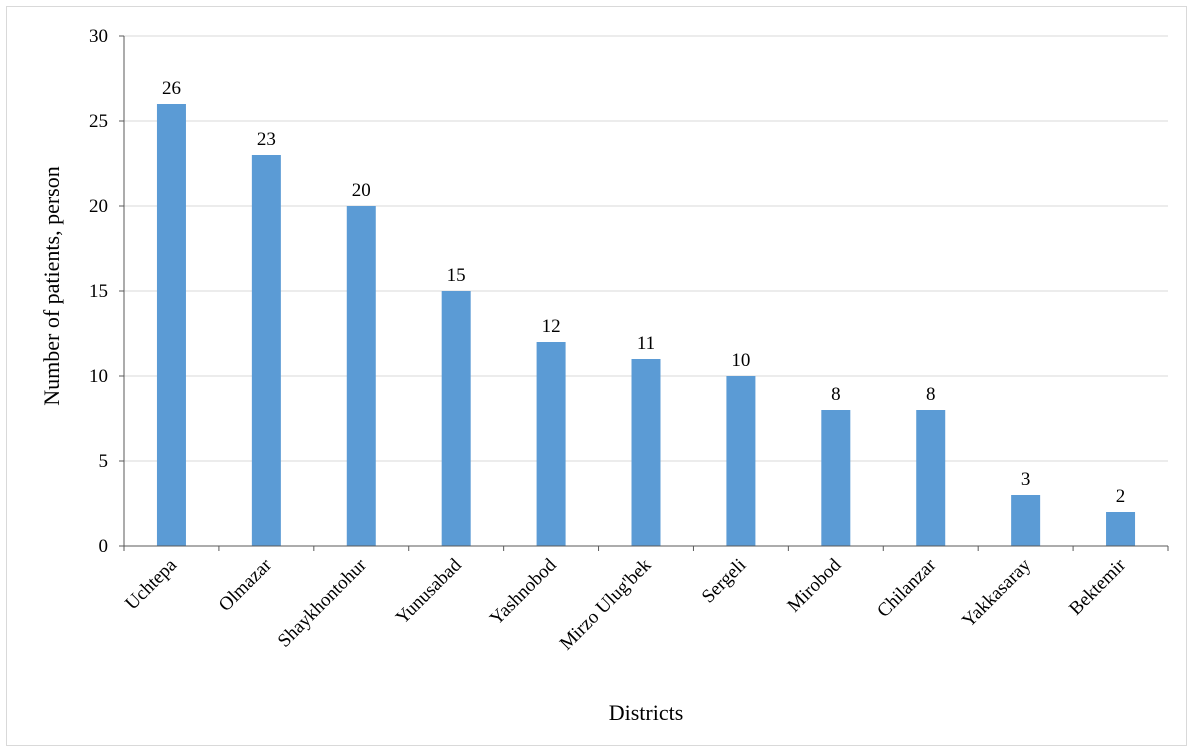  What do you see at coordinates (429, 591) in the screenshot?
I see `x-category-label: Yunusabad` at bounding box center [429, 591].